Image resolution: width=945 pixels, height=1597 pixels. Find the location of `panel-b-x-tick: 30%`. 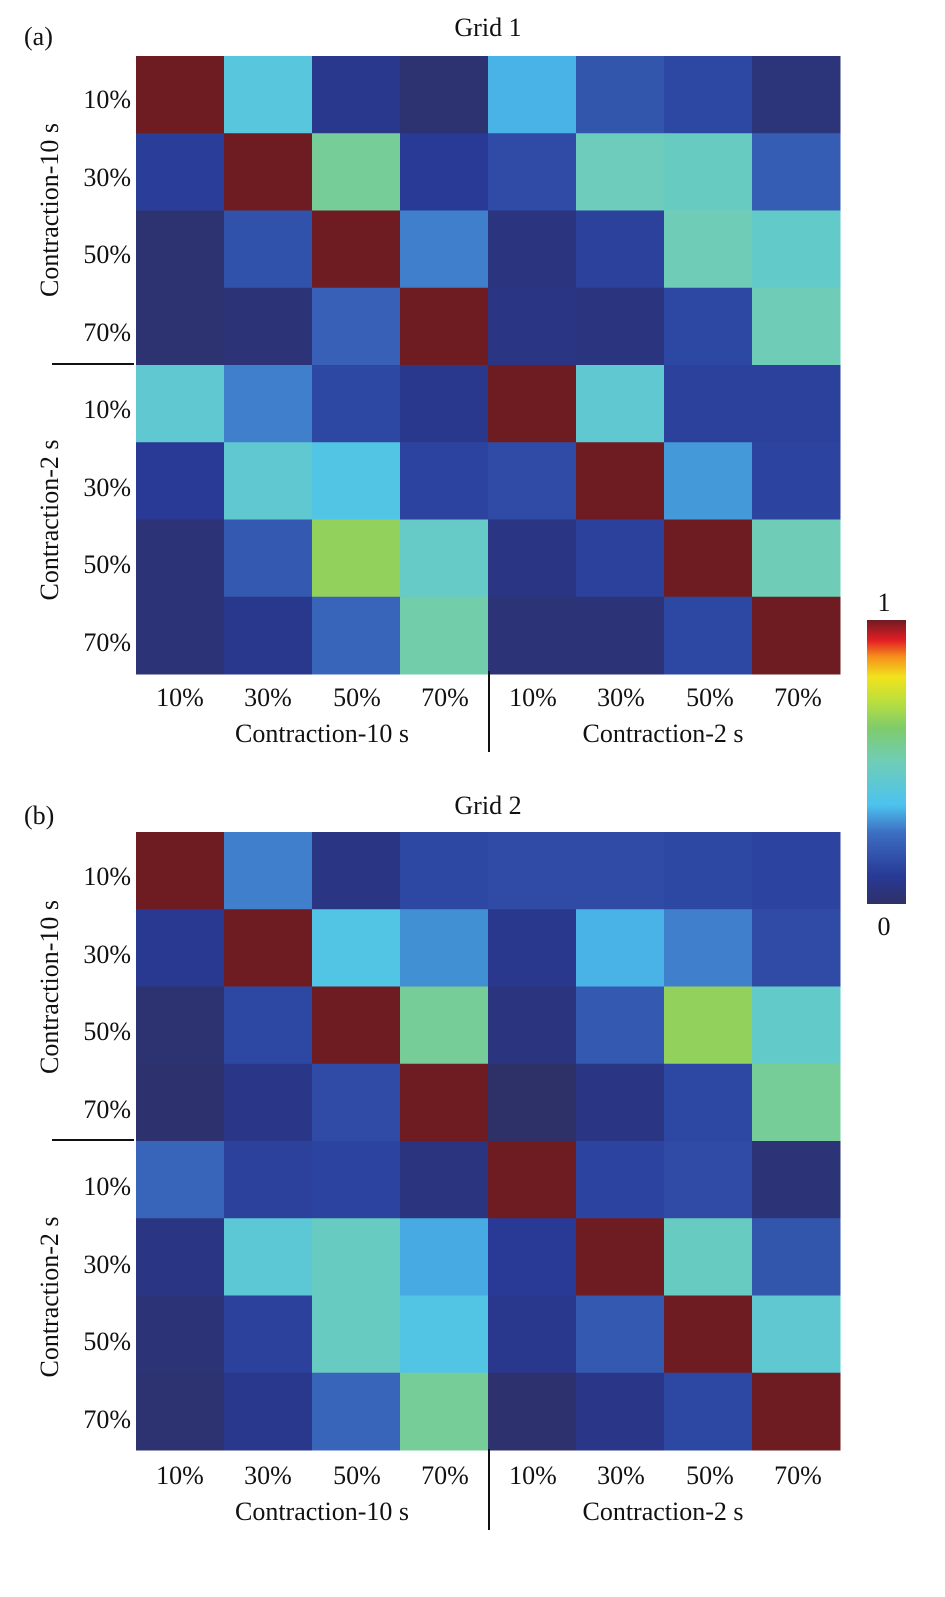

panel-b-x-tick: 30% is located at coordinates (621, 1475).